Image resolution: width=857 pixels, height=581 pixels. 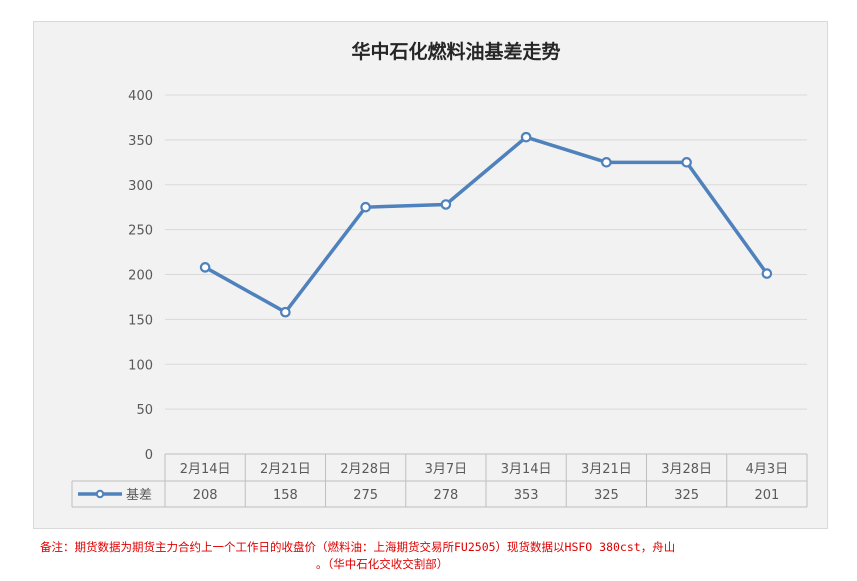 I want to click on y-tick-label-250: 250, so click(x=140, y=231).